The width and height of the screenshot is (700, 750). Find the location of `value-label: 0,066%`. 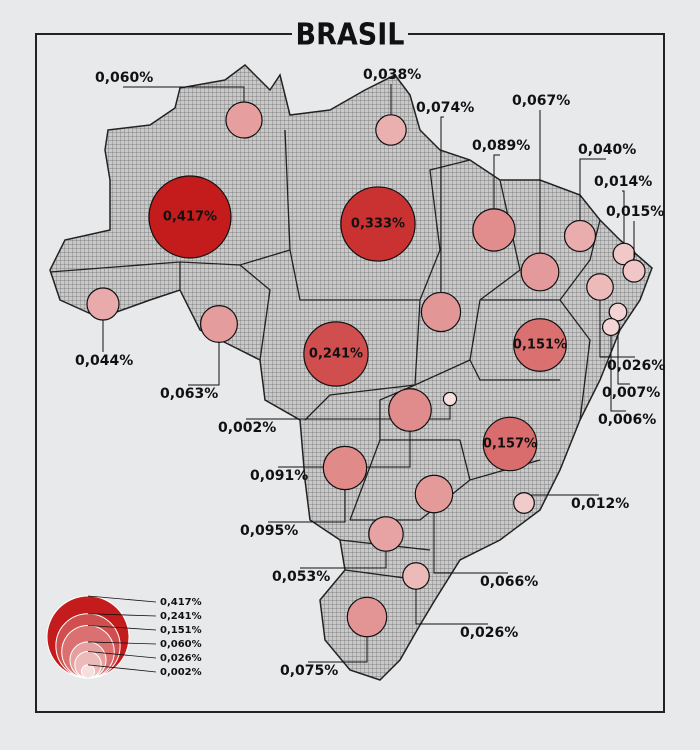

value-label: 0,066% is located at coordinates (509, 582).